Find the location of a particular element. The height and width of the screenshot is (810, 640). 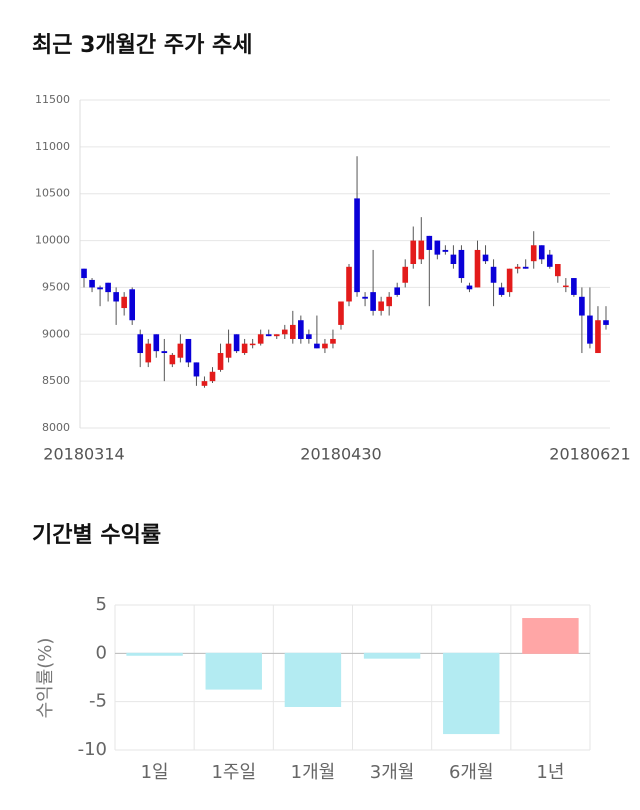

chart-title: 기간별 수익률 is located at coordinates (96, 535).